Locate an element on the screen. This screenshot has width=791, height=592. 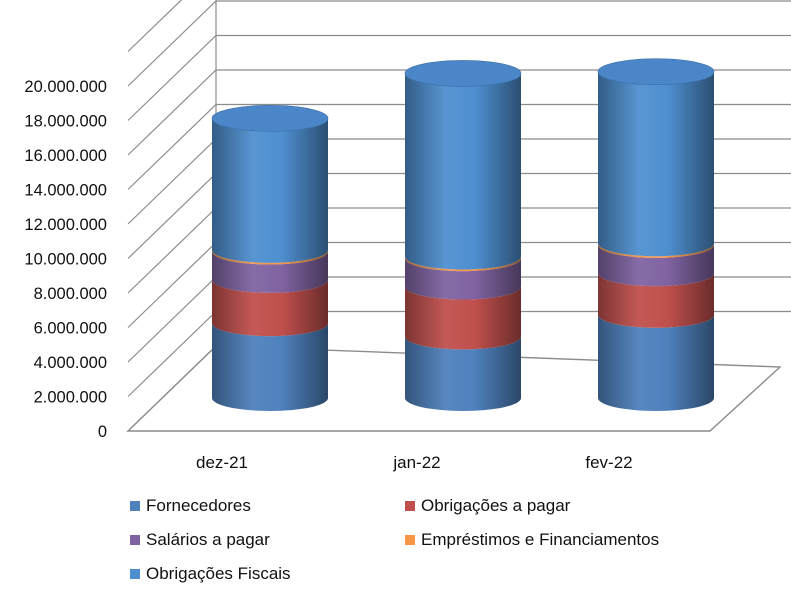
legend-label: Salários a pagar is located at coordinates (208, 539).